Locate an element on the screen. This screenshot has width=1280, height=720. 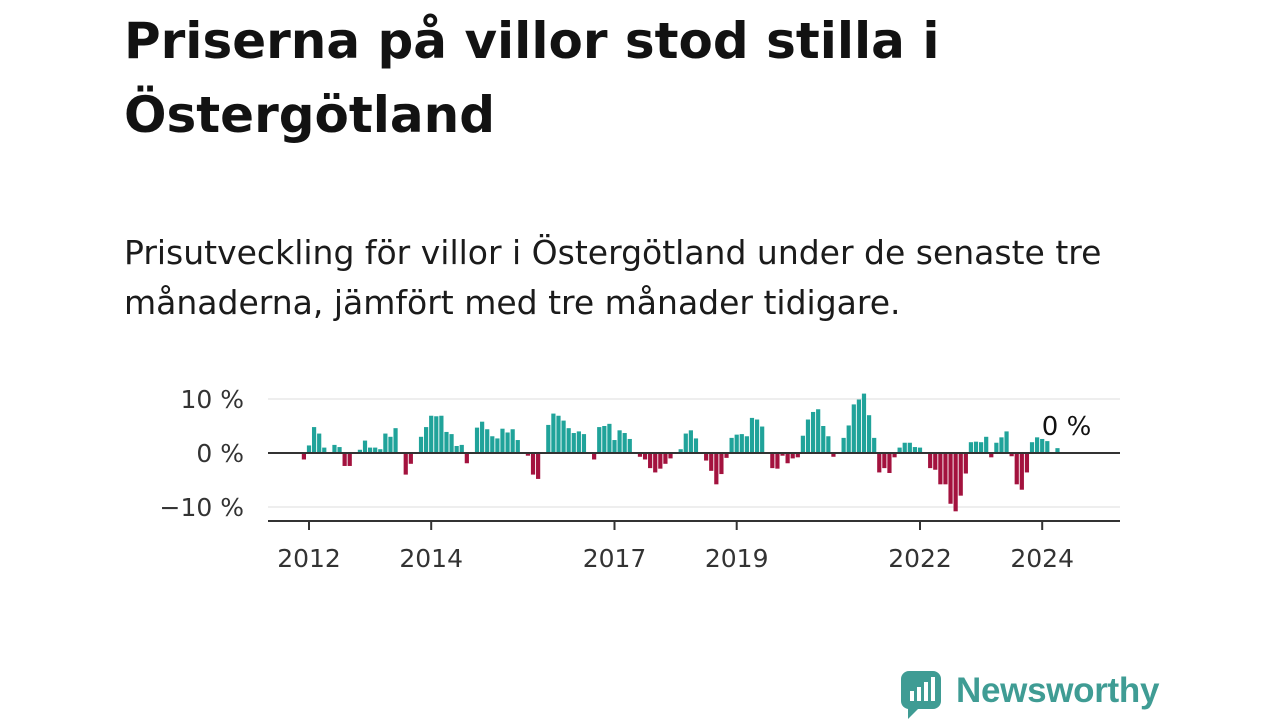
x-tick-label: 2022 is located at coordinates (920, 558).